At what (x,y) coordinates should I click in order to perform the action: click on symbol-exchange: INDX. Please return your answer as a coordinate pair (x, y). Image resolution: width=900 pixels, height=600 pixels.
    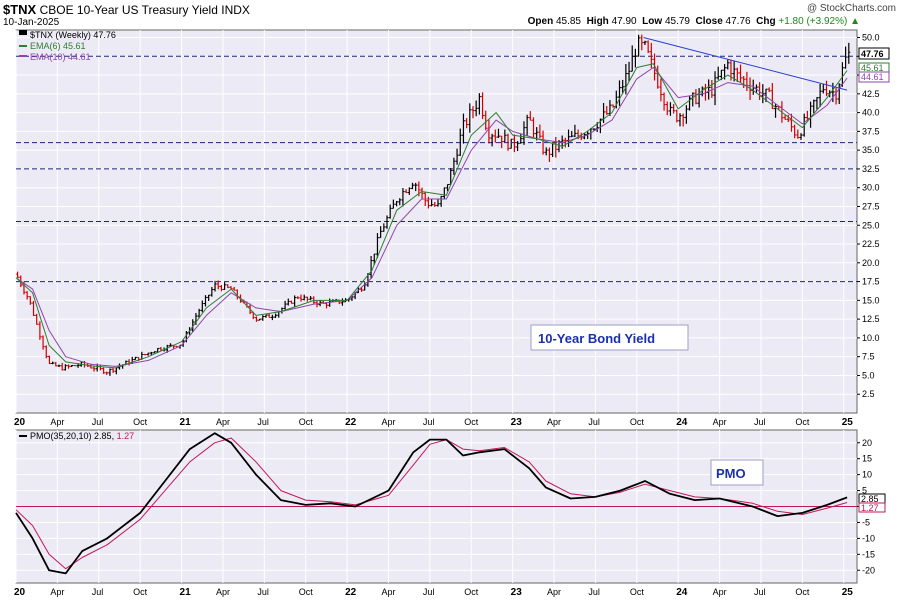
    Looking at the image, I should click on (235, 10).